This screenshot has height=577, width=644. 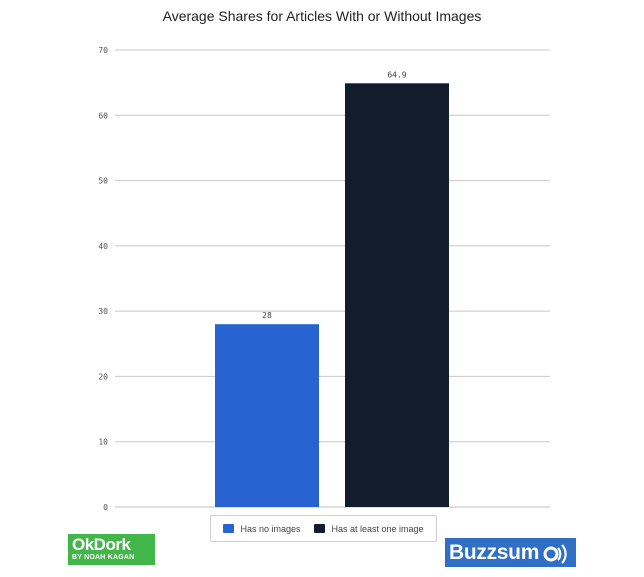 I want to click on legend-label-with-image: Has at least one image, so click(x=377, y=528).